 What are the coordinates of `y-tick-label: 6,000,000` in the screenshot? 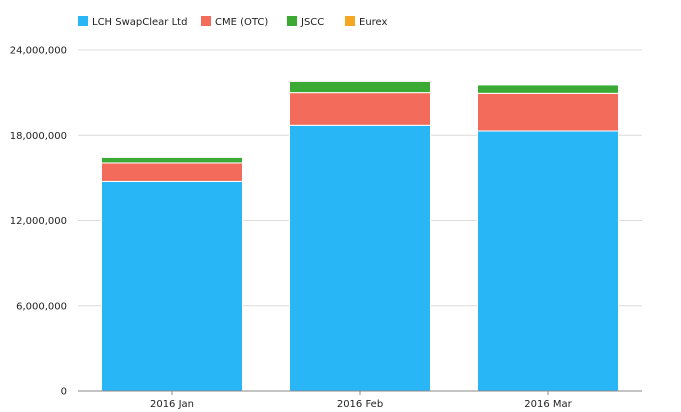 It's located at (41, 306).